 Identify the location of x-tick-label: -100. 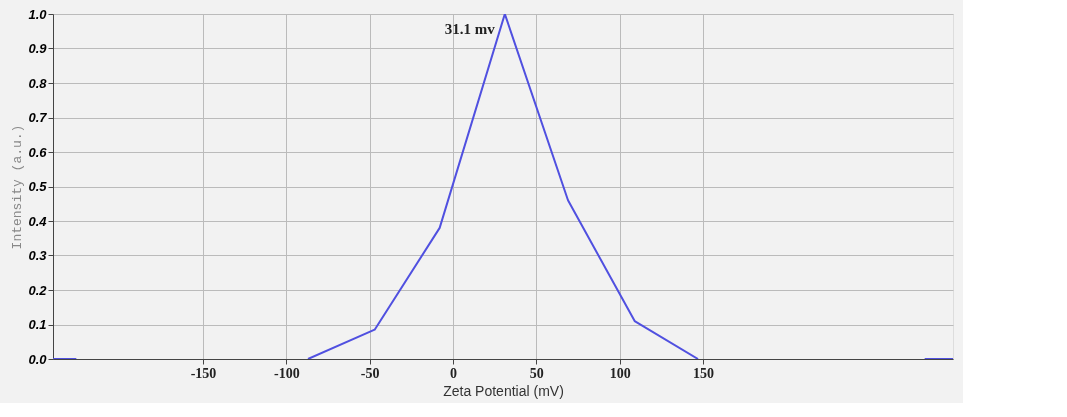
(287, 373).